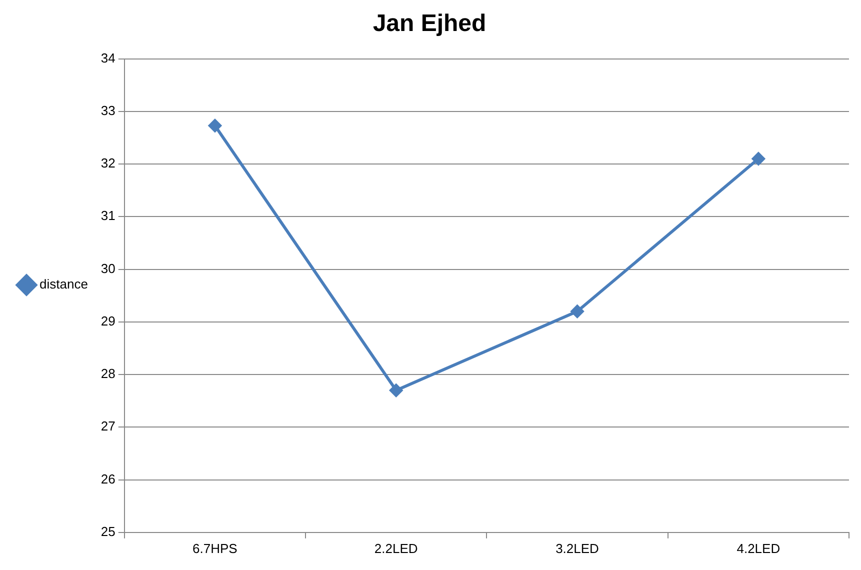 Image resolution: width=861 pixels, height=570 pixels. I want to click on y-tick-label: 29, so click(108, 320).